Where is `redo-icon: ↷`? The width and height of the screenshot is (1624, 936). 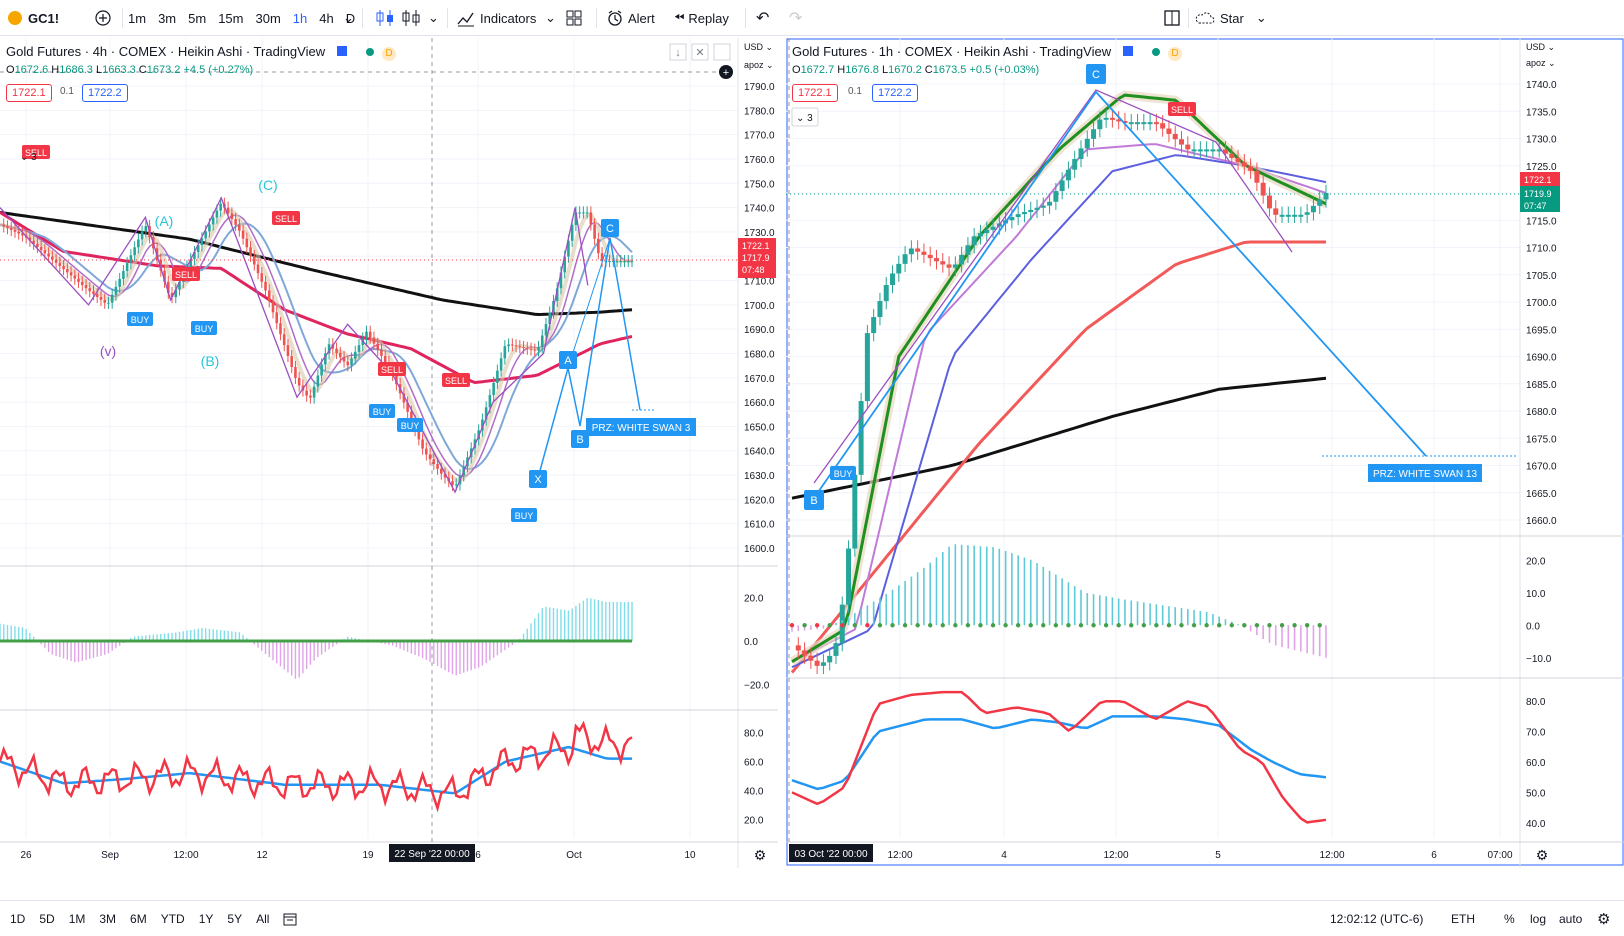 redo-icon: ↷ is located at coordinates (796, 18).